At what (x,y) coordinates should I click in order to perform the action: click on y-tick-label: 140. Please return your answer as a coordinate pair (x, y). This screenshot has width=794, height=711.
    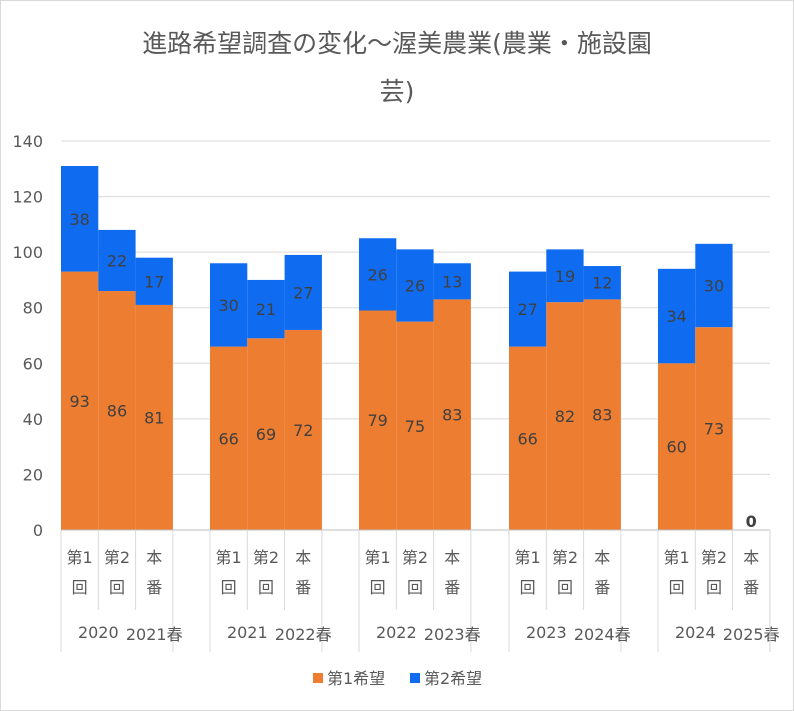
    Looking at the image, I should click on (27, 141).